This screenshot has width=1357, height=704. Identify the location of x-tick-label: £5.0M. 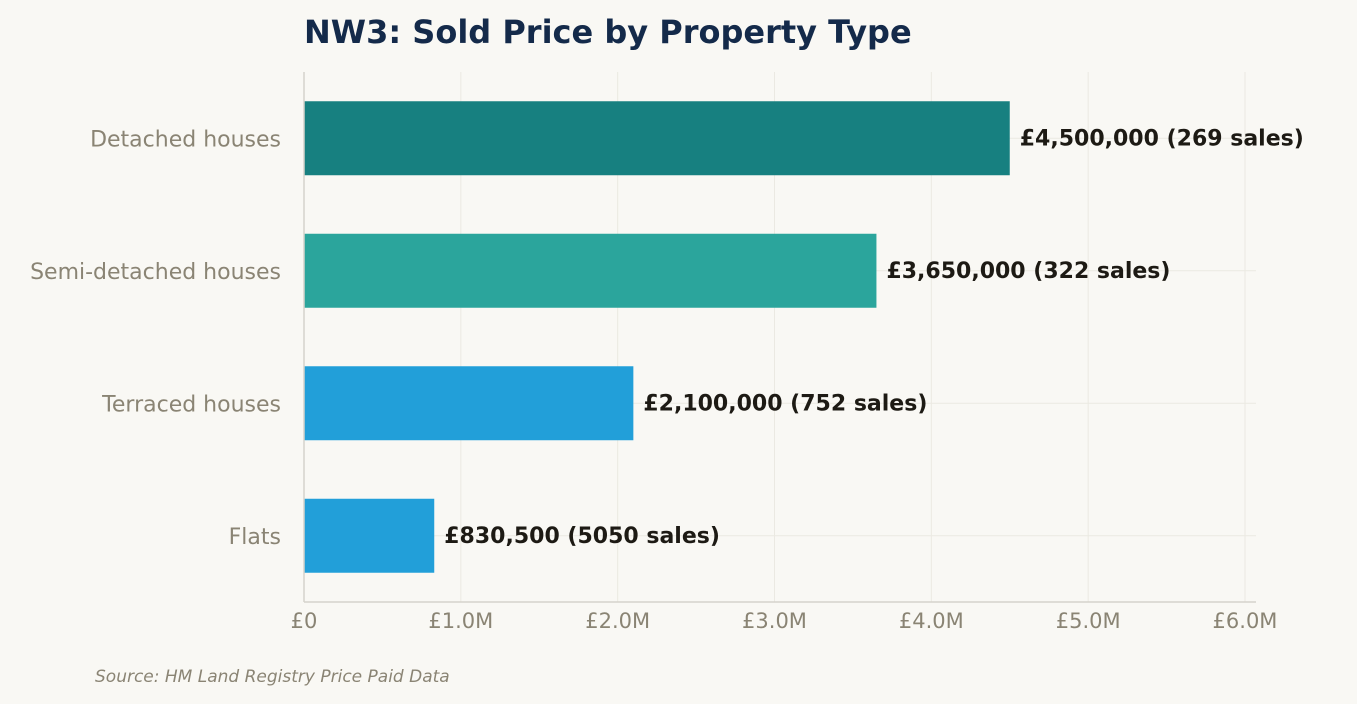
(1088, 621).